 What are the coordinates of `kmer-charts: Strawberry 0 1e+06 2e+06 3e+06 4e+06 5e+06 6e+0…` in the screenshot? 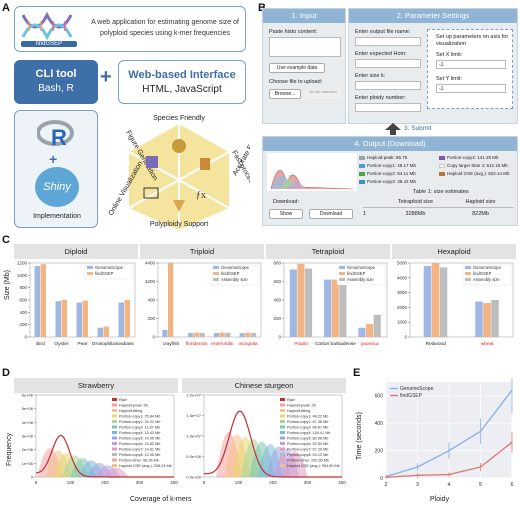 It's located at (181, 437).